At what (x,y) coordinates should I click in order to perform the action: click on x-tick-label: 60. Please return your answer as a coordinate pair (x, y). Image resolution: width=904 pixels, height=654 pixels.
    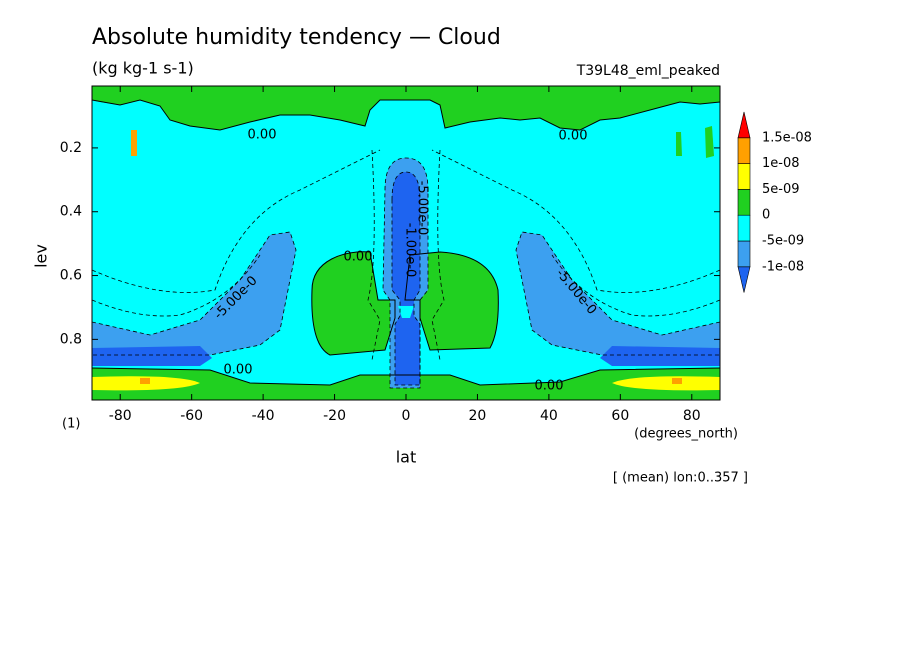
    Looking at the image, I should click on (620, 416).